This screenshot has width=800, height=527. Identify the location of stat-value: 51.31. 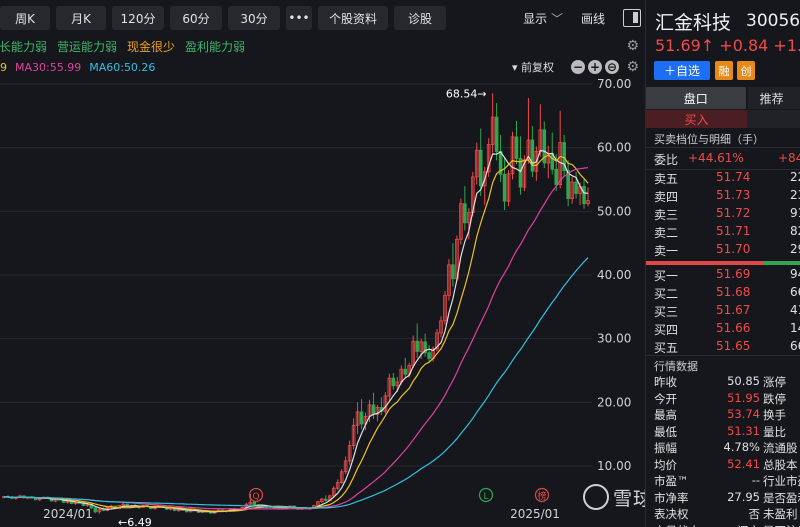
(743, 430).